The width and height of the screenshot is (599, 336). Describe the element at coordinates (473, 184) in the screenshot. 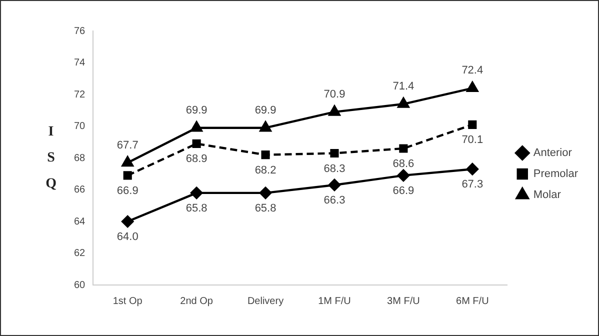

I see `data-label: 67.3` at that location.